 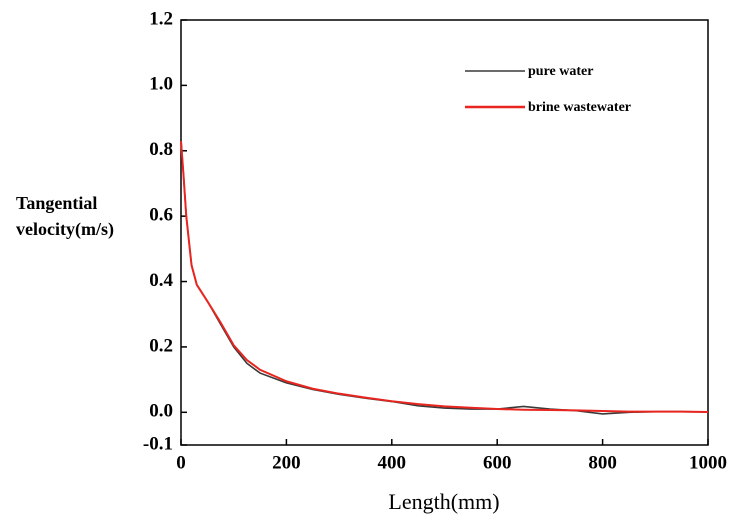 What do you see at coordinates (392, 462) in the screenshot?
I see `x-tick-label: 400` at bounding box center [392, 462].